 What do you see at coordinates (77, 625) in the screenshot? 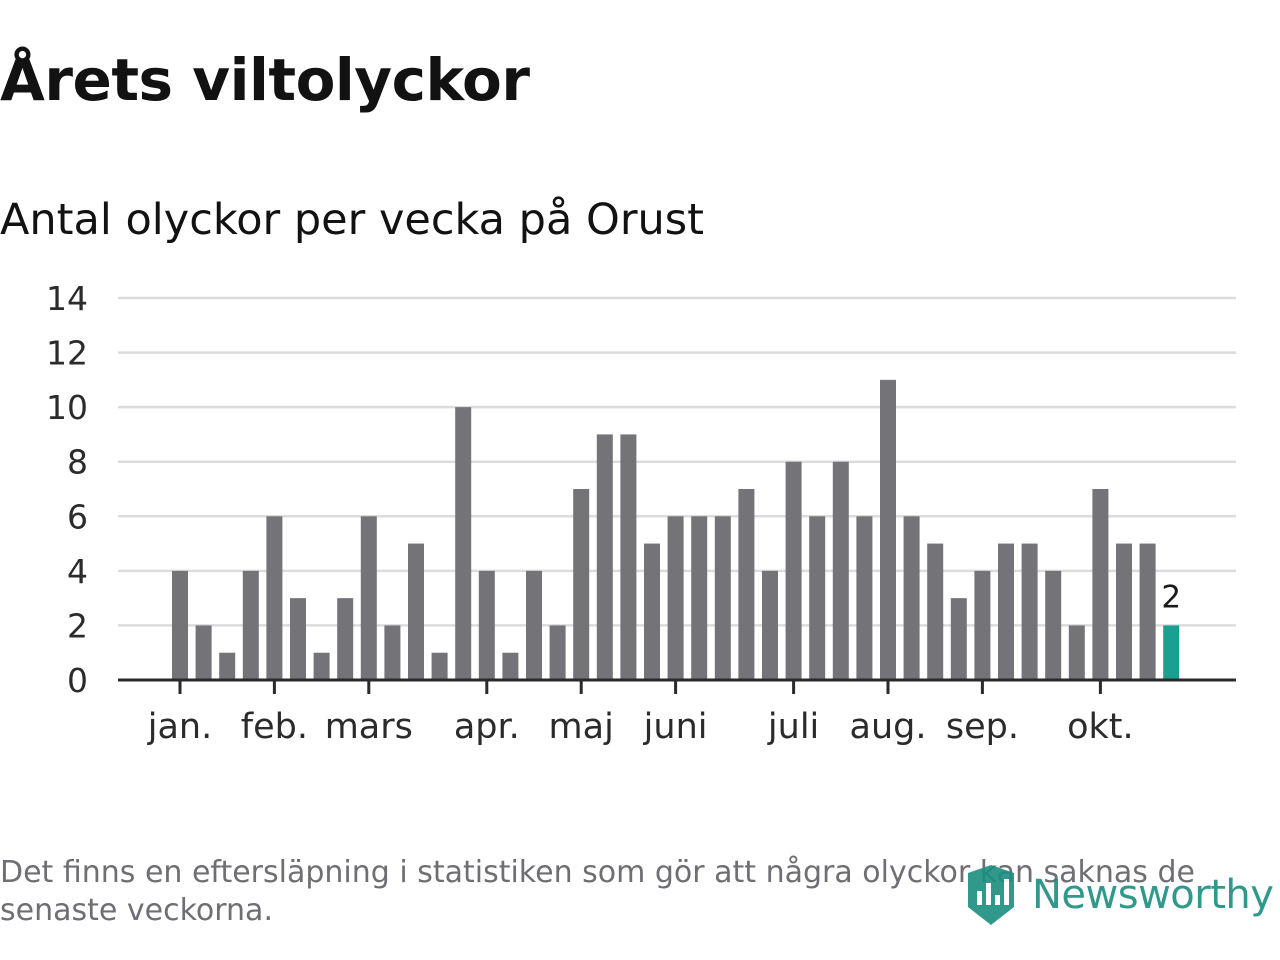
I see `y-tick-label-2: 2` at bounding box center [77, 625].